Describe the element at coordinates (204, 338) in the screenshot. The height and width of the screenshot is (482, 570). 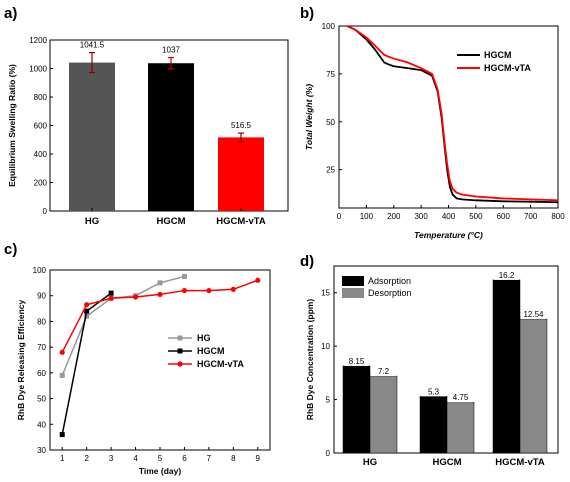
I see `legend-label: HG` at that location.